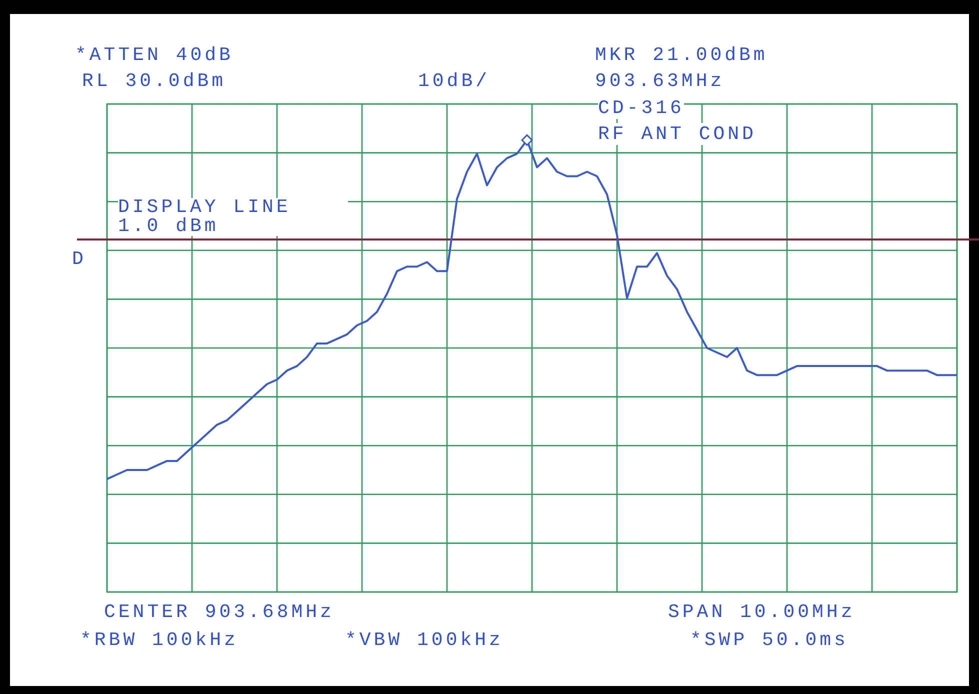  What do you see at coordinates (454, 81) in the screenshot?
I see `text: 10dB/` at bounding box center [454, 81].